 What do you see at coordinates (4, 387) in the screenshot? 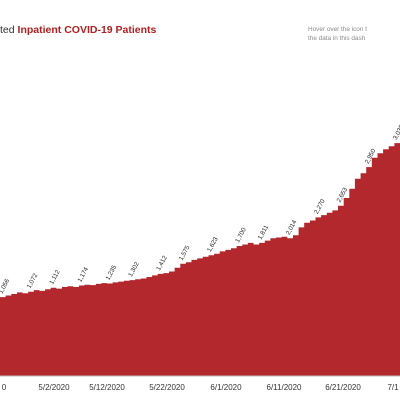
I see `x-tick-label: 0` at bounding box center [4, 387].